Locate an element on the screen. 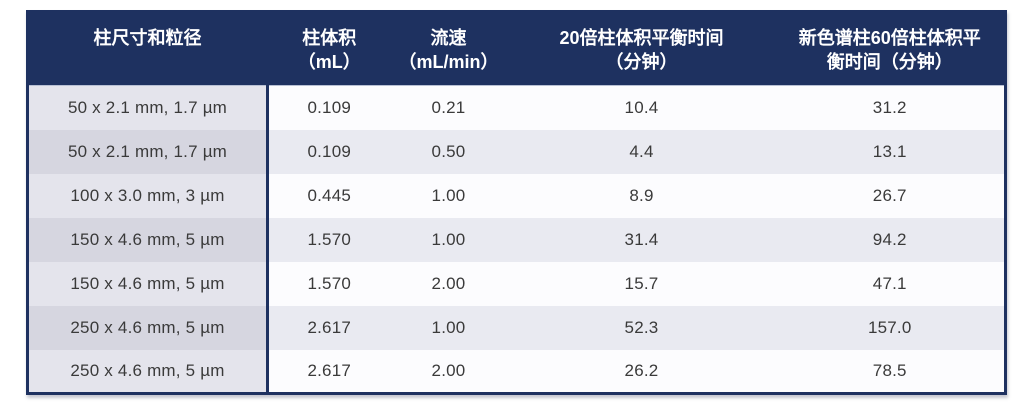 This screenshot has width=1016, height=409. table-row: 50 x 2.1 mm, 1.7 µm 0.109 0.50 4.4 13.1 is located at coordinates (516, 151).